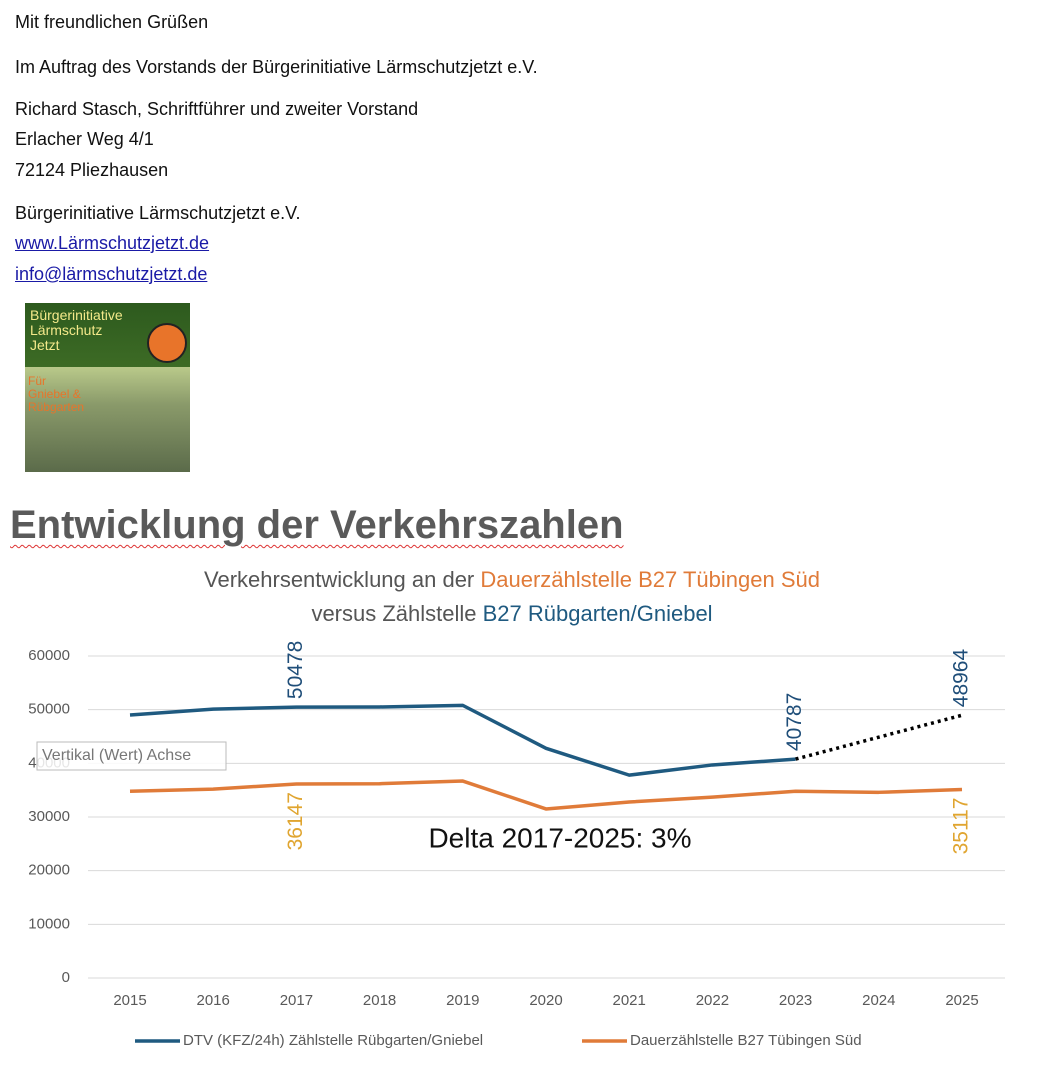  What do you see at coordinates (116, 755) in the screenshot?
I see `tooltip: Vertikal (Wert) Achse` at bounding box center [116, 755].